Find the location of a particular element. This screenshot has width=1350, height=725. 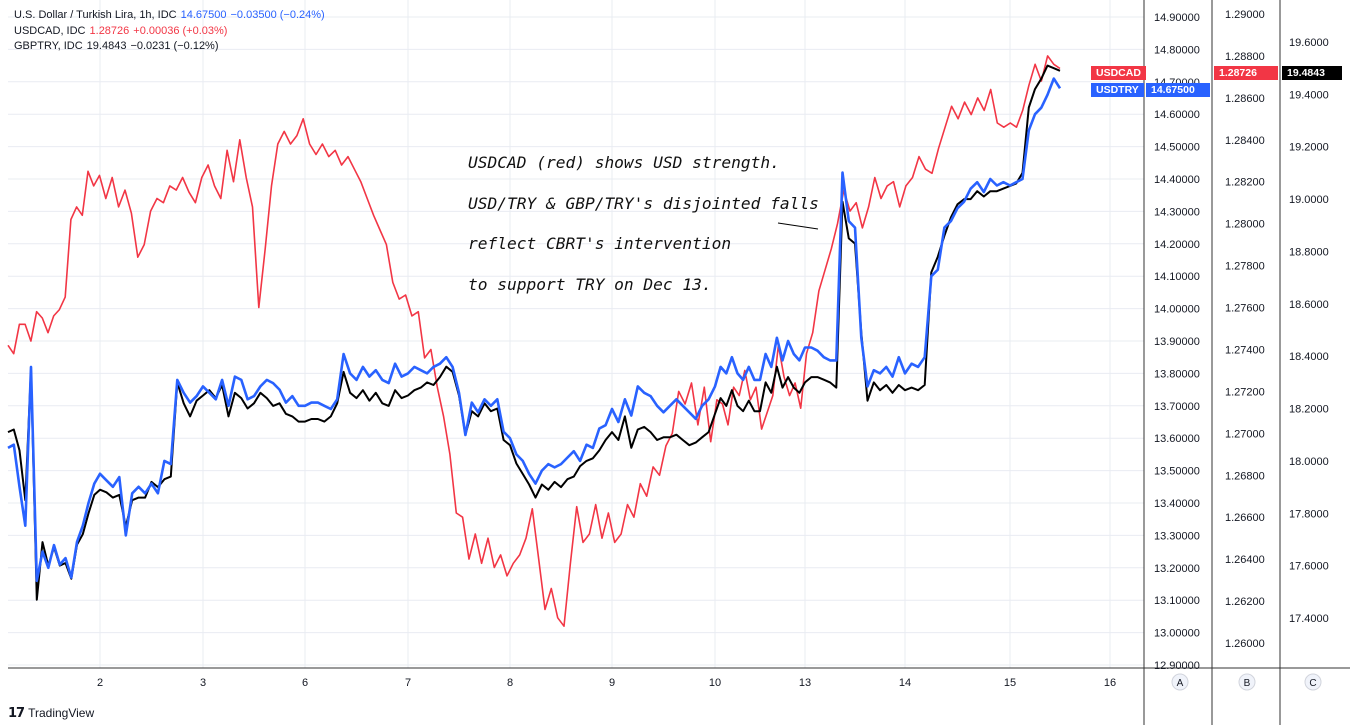

x-axis-ticks: 2 3 6 7 8 9 10 13 14 15 16 is located at coordinates (606, 683).